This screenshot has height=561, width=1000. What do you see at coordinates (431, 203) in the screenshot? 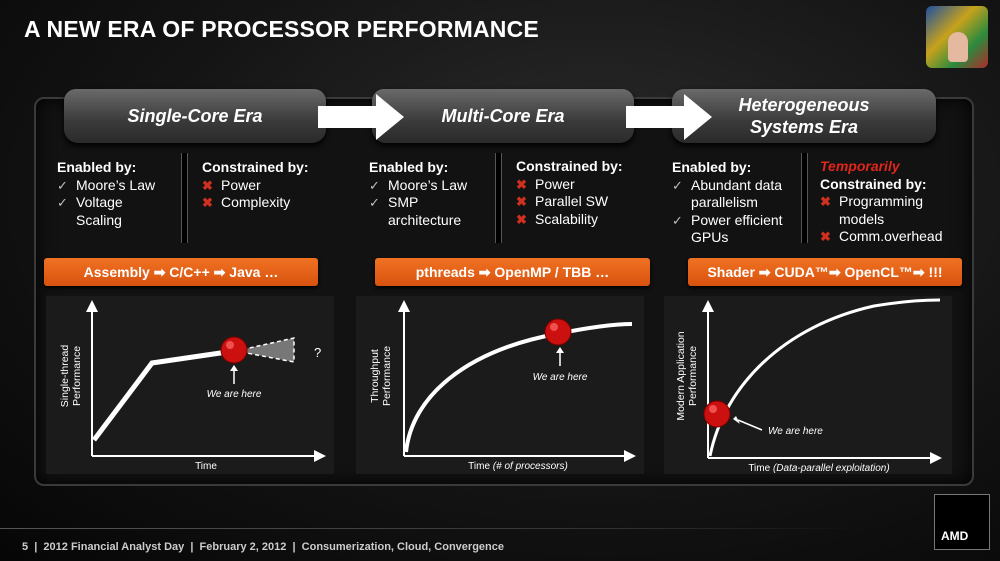
I see `list-item: ✓ SMP` at bounding box center [431, 203].